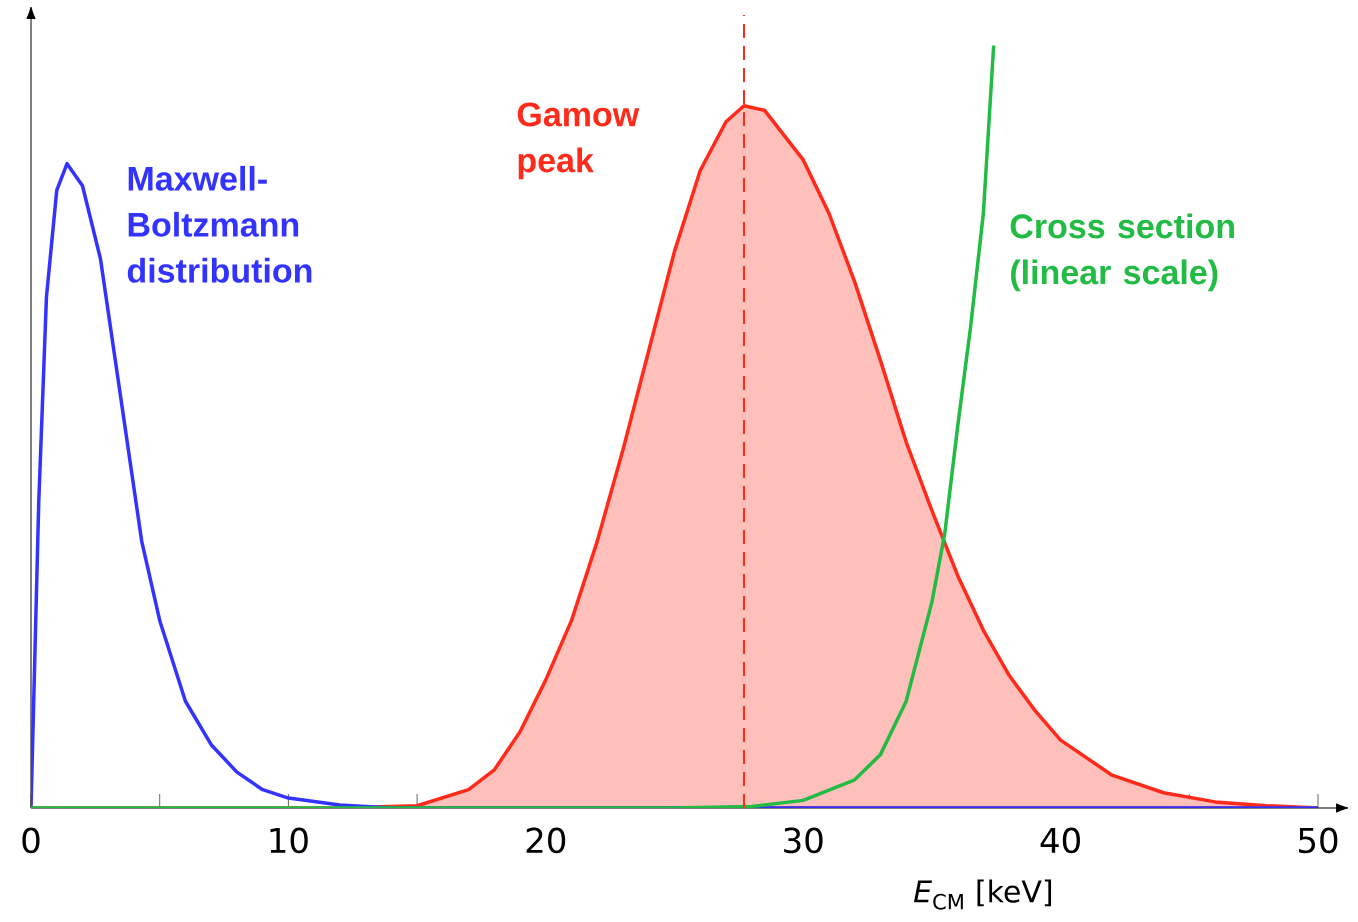  I want to click on series-label: Gamow peak, so click(578, 141).